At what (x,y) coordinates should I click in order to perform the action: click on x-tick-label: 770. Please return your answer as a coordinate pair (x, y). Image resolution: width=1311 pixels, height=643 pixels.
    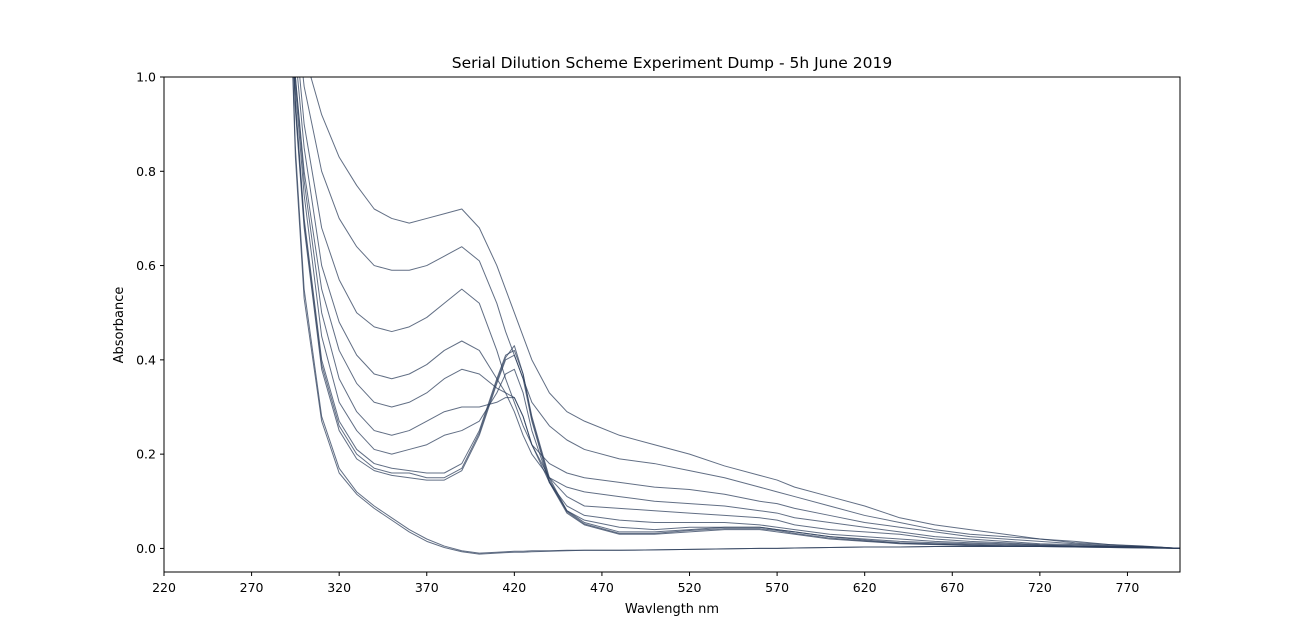
    Looking at the image, I should click on (1128, 587).